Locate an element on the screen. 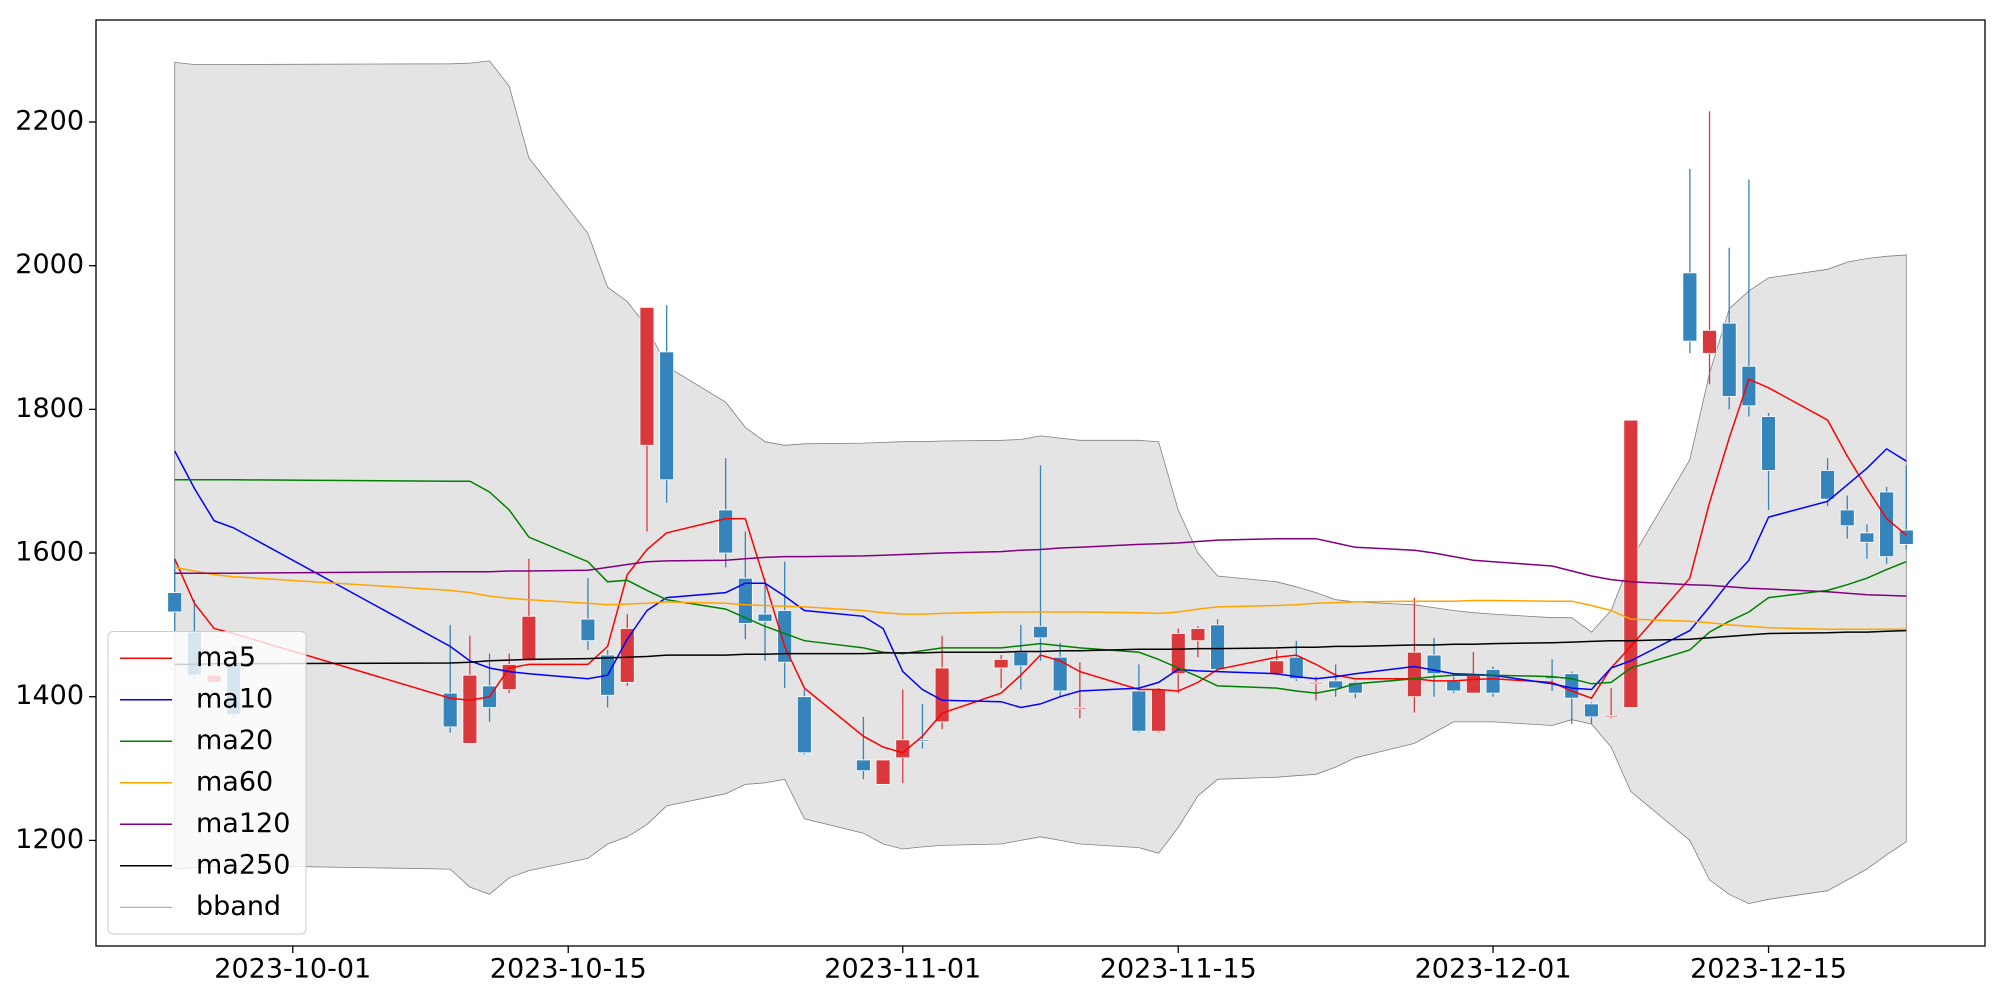  x-tick-label: 2023-11-01 is located at coordinates (902, 969).